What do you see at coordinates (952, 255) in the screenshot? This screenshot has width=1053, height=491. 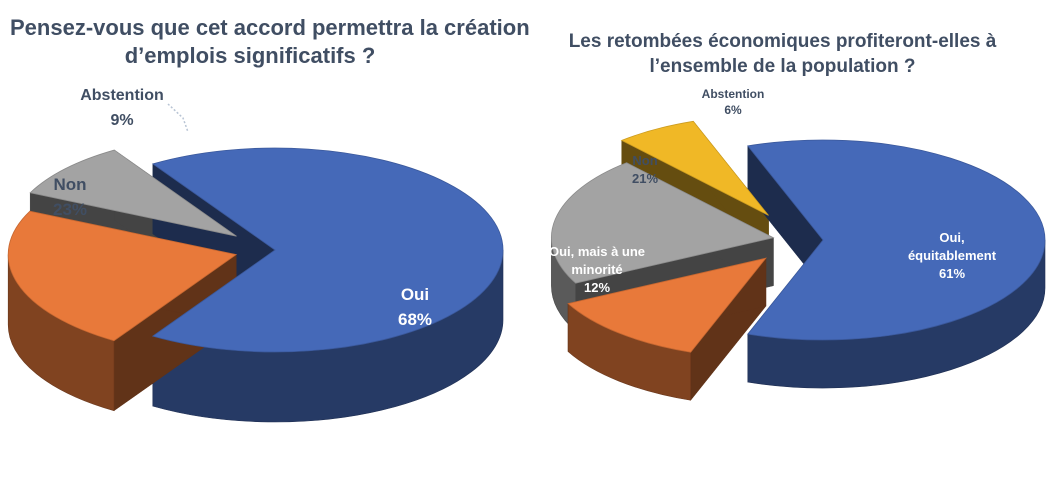 I see `slice-category-label: équitablement` at bounding box center [952, 255].